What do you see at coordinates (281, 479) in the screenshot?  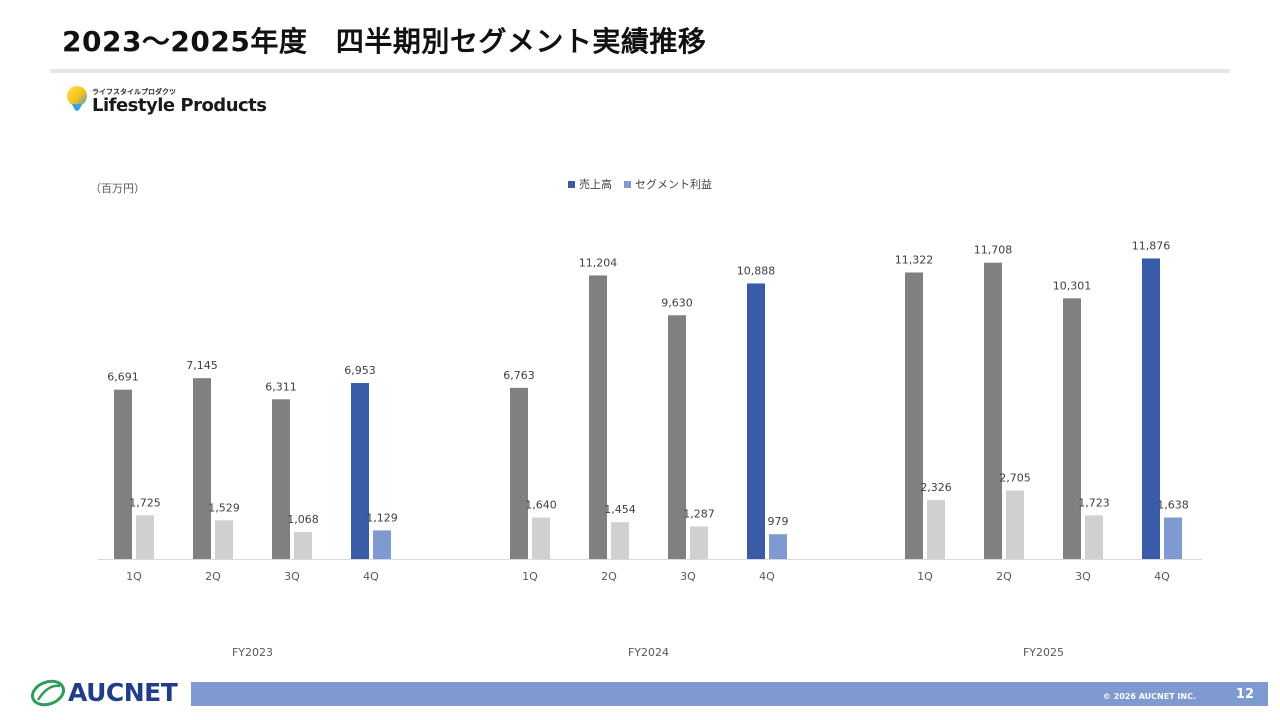 I see `bar-sales-FY2023-3Q` at bounding box center [281, 479].